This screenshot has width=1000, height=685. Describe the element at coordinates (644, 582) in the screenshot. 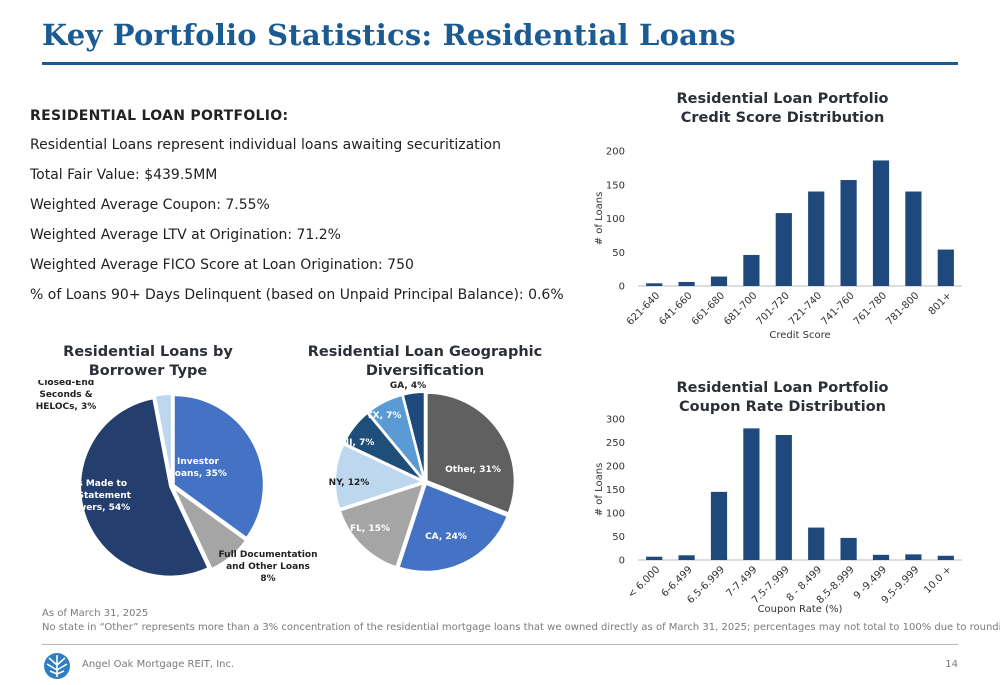

I see `coupon-xtick-label: < 6.000` at that location.